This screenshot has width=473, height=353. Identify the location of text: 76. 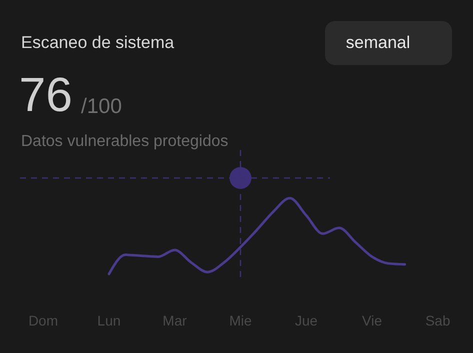
(45, 95).